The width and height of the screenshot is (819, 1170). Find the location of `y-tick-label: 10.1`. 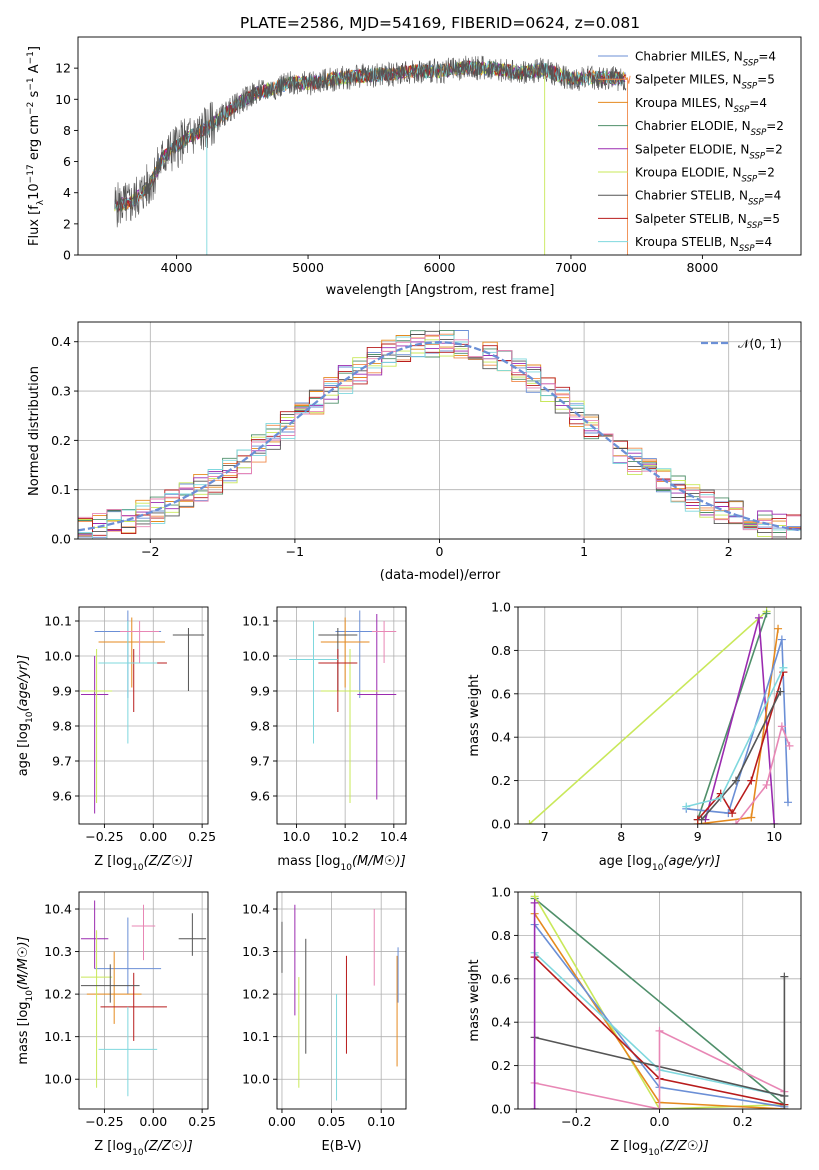

y-tick-label: 10.1 is located at coordinates (256, 1036).